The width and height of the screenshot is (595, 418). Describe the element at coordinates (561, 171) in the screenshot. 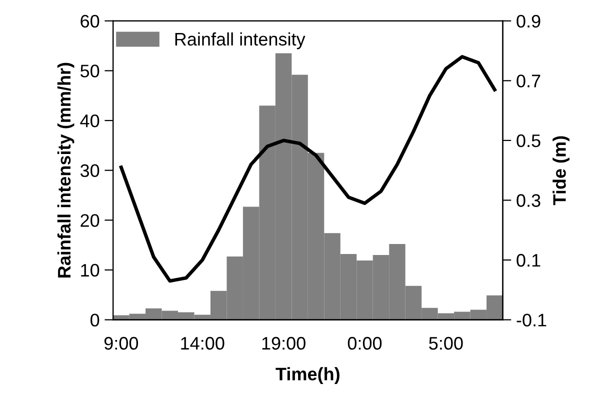

I see `y2-axis-title: Tide (m)` at that location.